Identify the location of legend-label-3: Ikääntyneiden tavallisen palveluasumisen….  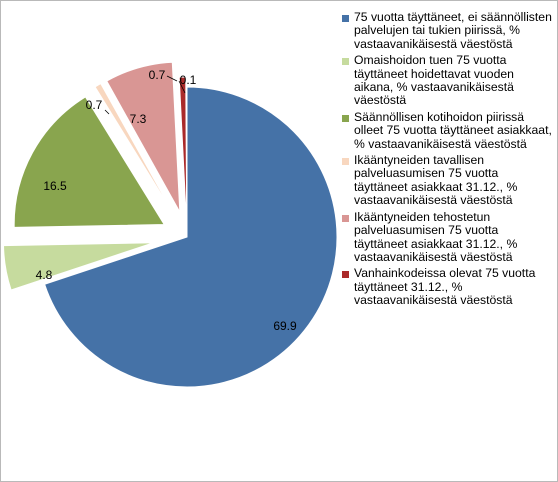
(436, 180).